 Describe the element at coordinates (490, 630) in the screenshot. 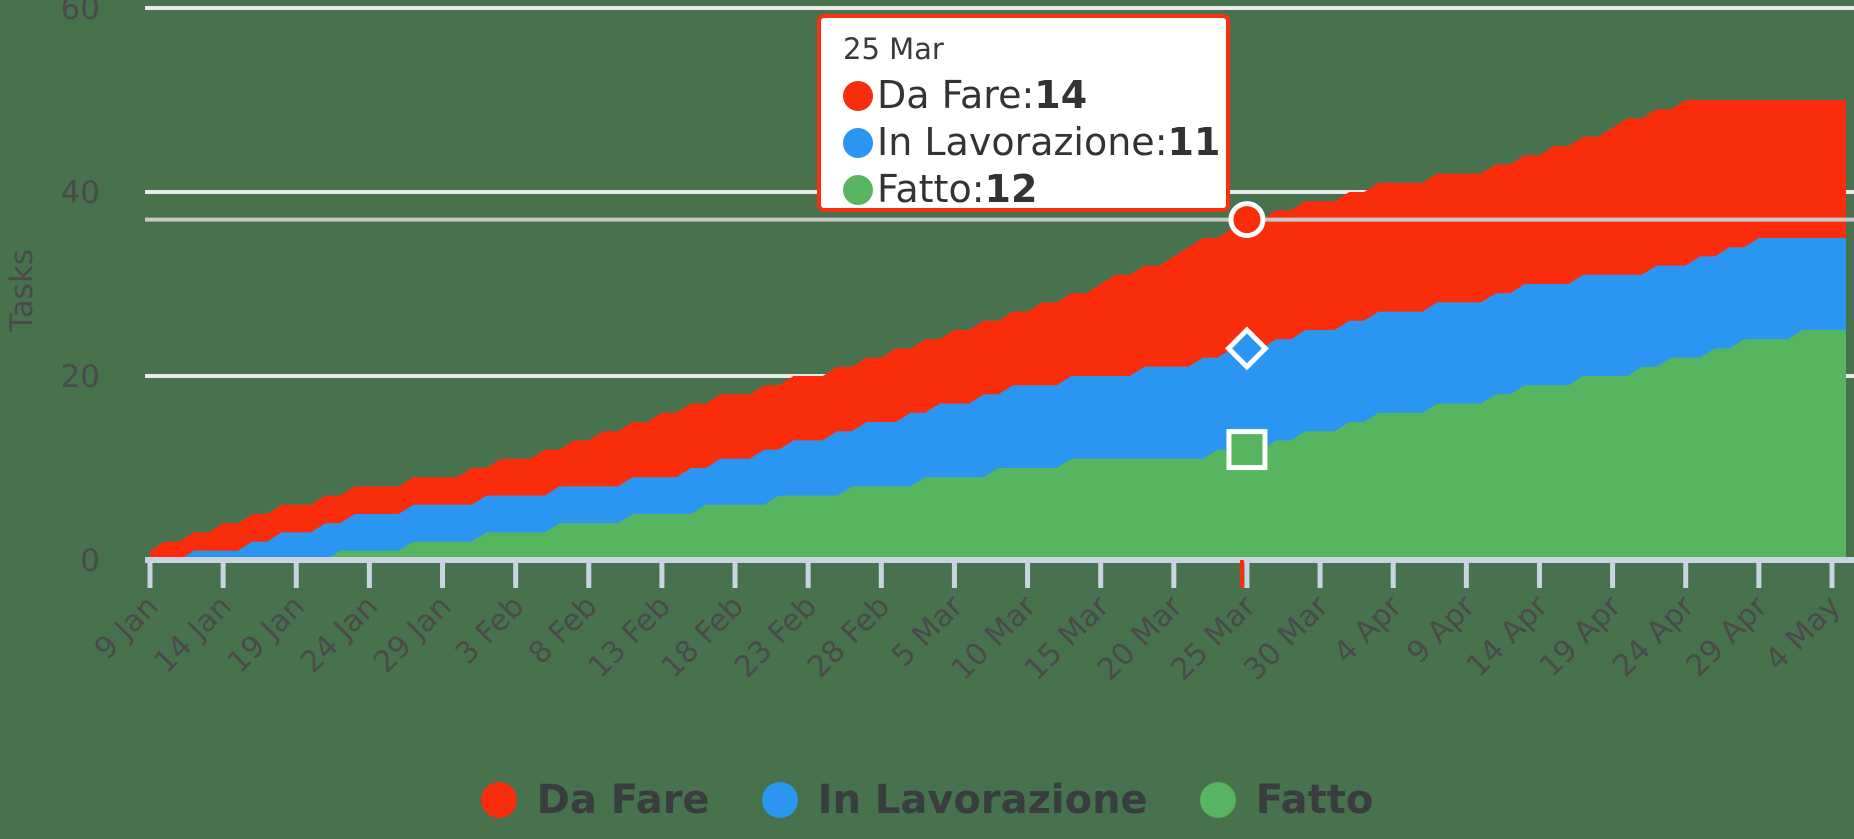

I see `x-label-3-Feb: 3 Feb` at that location.